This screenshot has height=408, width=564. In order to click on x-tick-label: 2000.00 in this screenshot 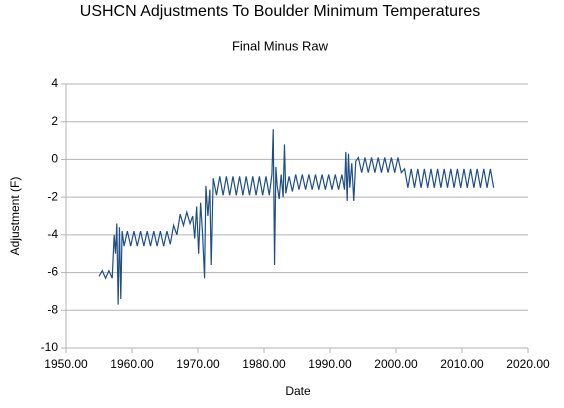, I will do `click(396, 364)`.